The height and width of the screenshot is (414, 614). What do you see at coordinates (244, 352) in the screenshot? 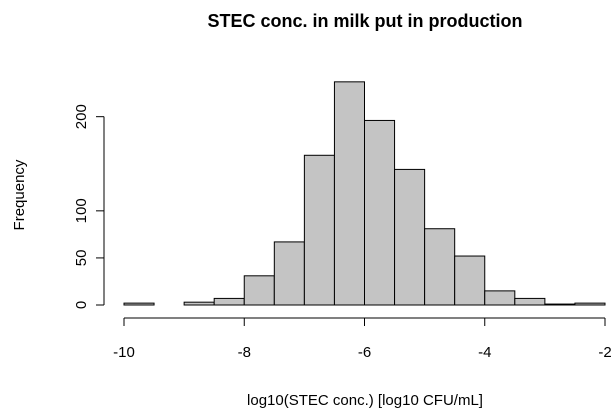
I see `x-tick-label: -8` at bounding box center [244, 352].